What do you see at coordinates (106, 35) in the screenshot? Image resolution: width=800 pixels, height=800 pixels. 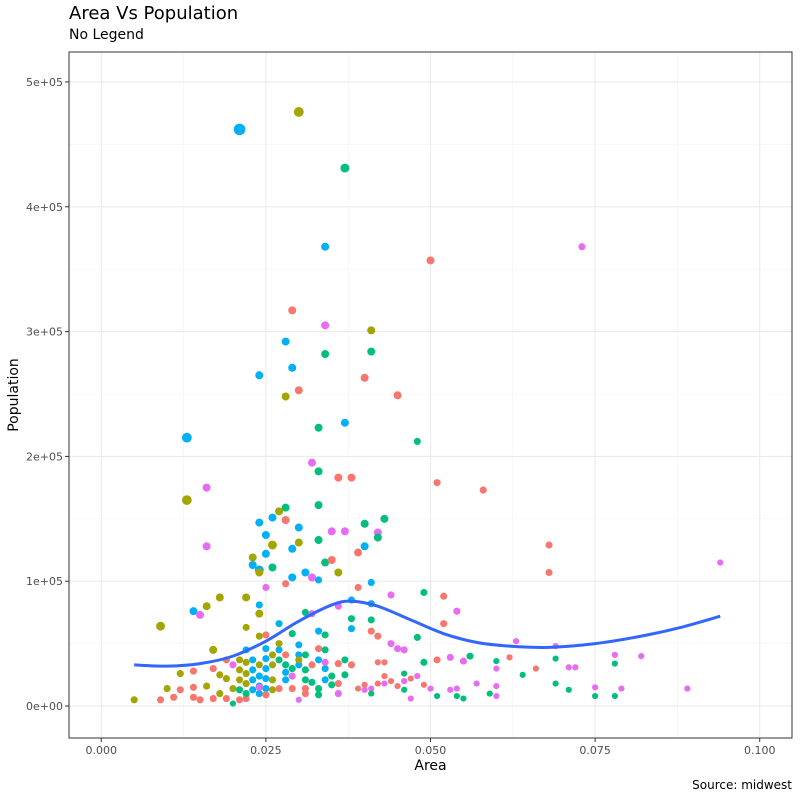 I see `chart-subtitle: No Legend` at bounding box center [106, 35].